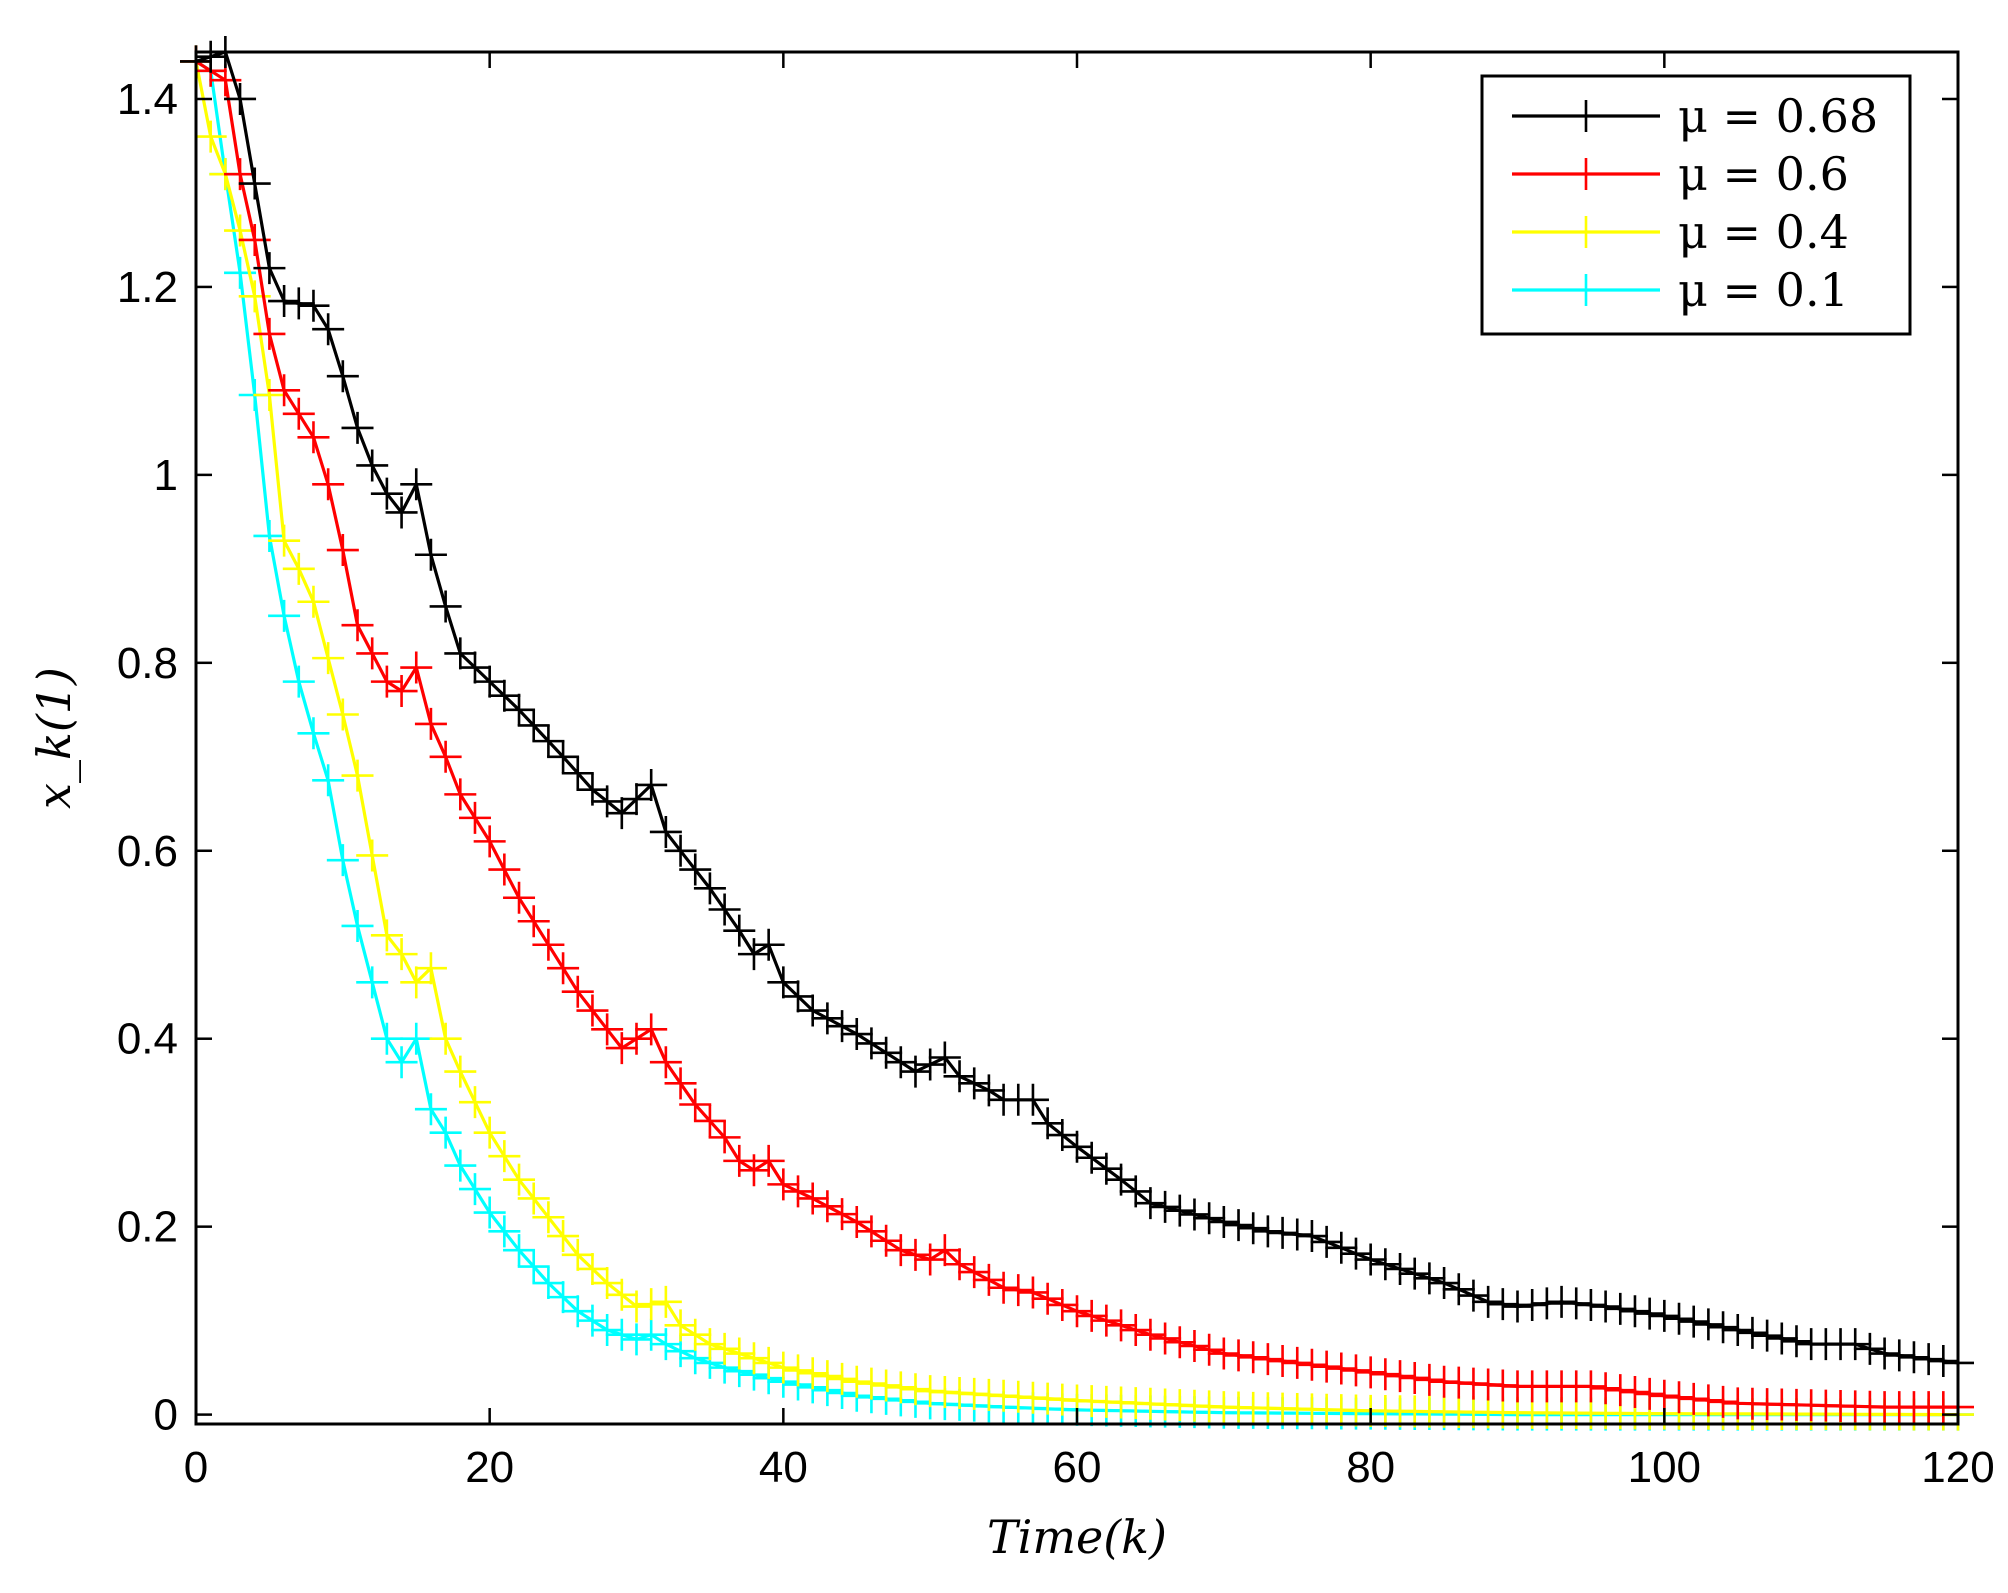 The height and width of the screenshot is (1593, 2008). I want to click on x-tick-label: 60, so click(1077, 1467).